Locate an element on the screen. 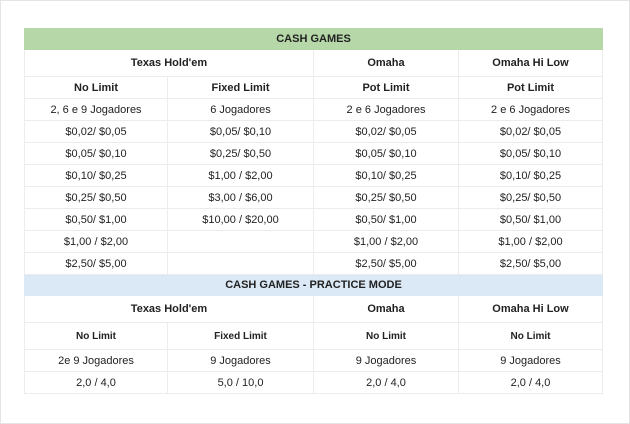  table-row: CASH GAMES - PRACTICE MODE is located at coordinates (313, 285).